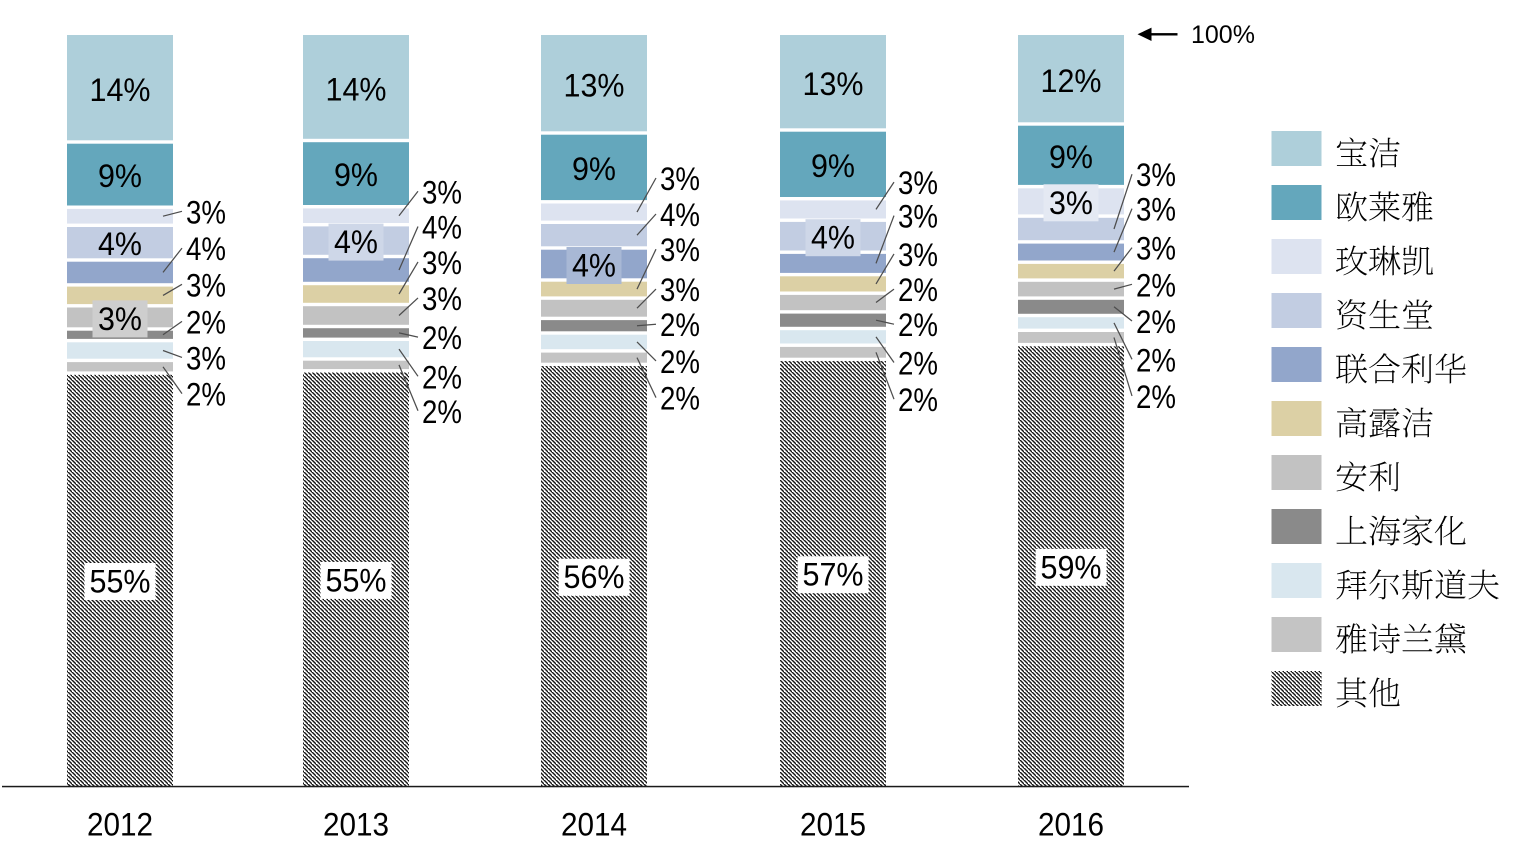 Image resolution: width=1536 pixels, height=862 pixels. What do you see at coordinates (833, 825) in the screenshot?
I see `svg-text: 2015` at bounding box center [833, 825].